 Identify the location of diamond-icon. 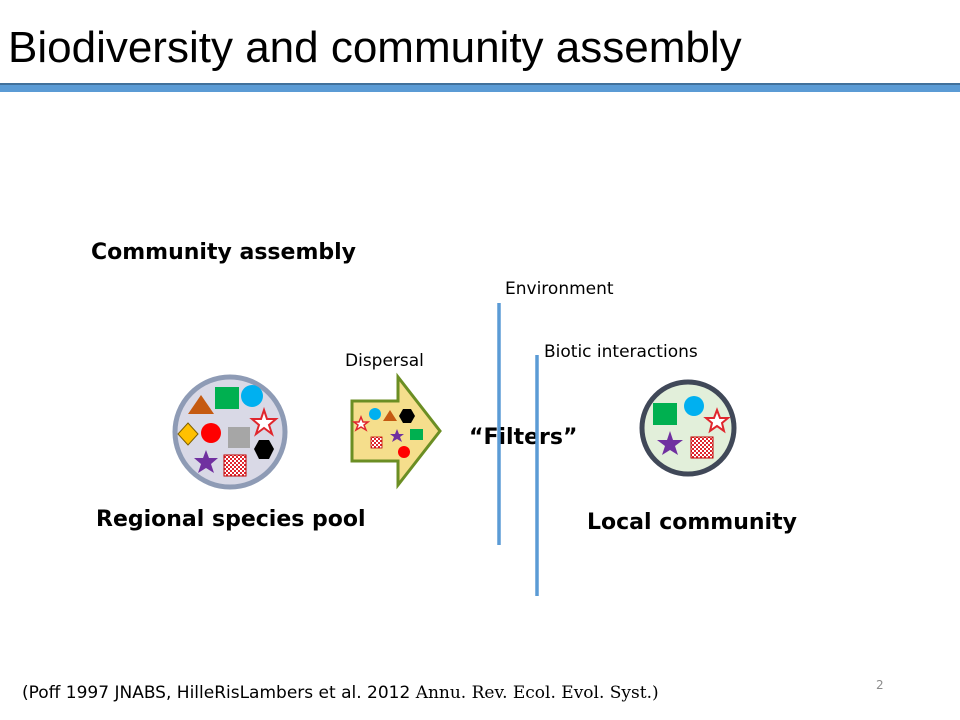
(188, 434).